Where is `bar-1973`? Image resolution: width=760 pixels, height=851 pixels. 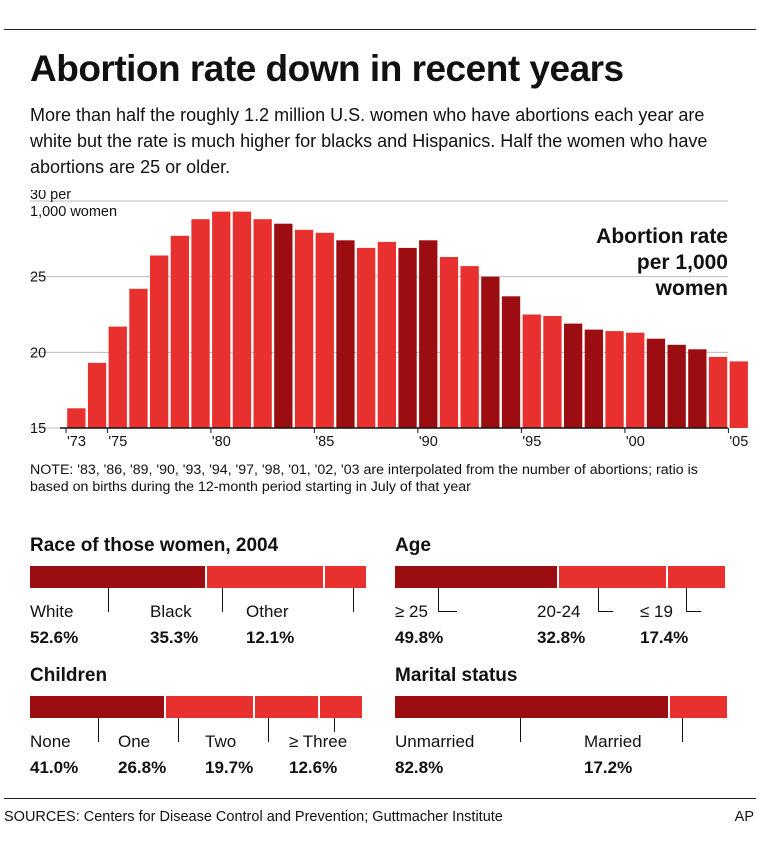 bar-1973 is located at coordinates (76, 418).